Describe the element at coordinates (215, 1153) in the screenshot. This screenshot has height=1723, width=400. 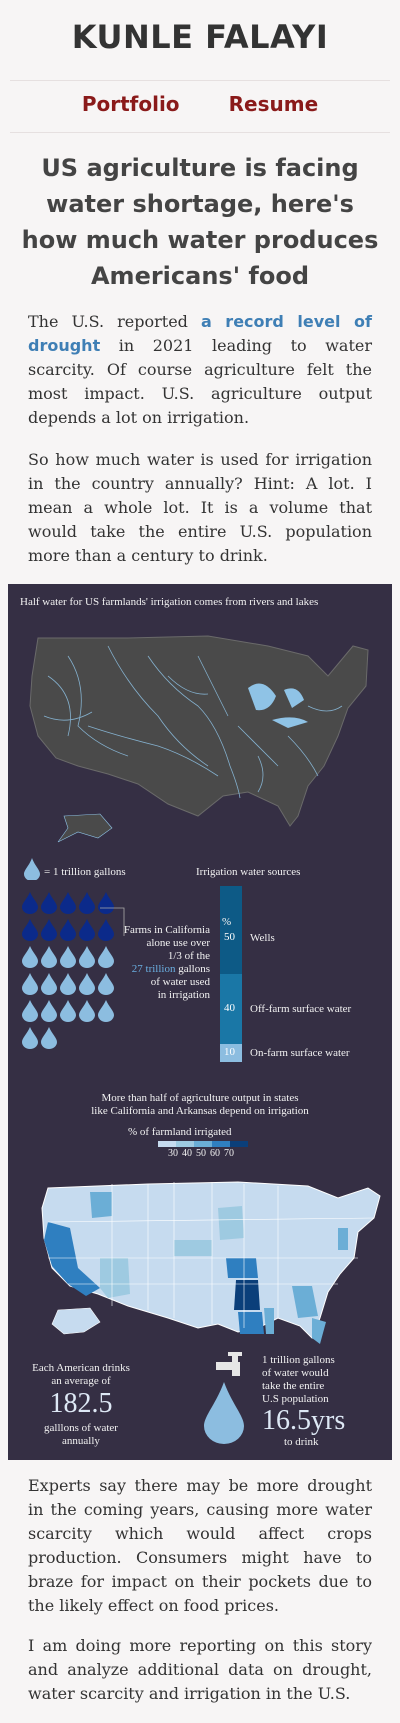
I see `legend-tick-label: 60` at that location.